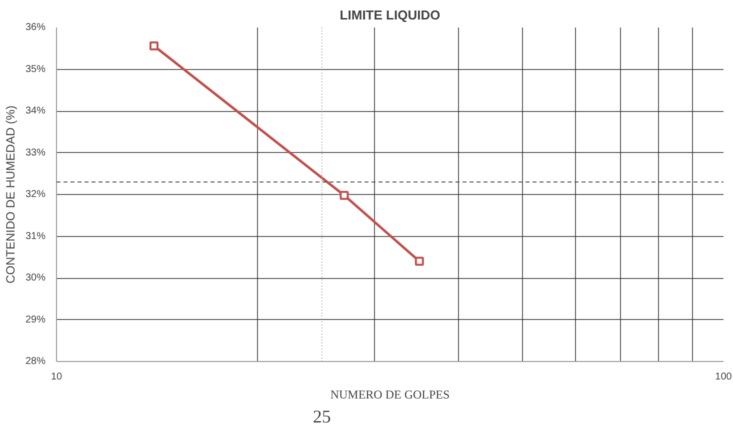  Describe the element at coordinates (390, 15) in the screenshot. I see `chart-title: LIMITE LIQUIDO` at that location.